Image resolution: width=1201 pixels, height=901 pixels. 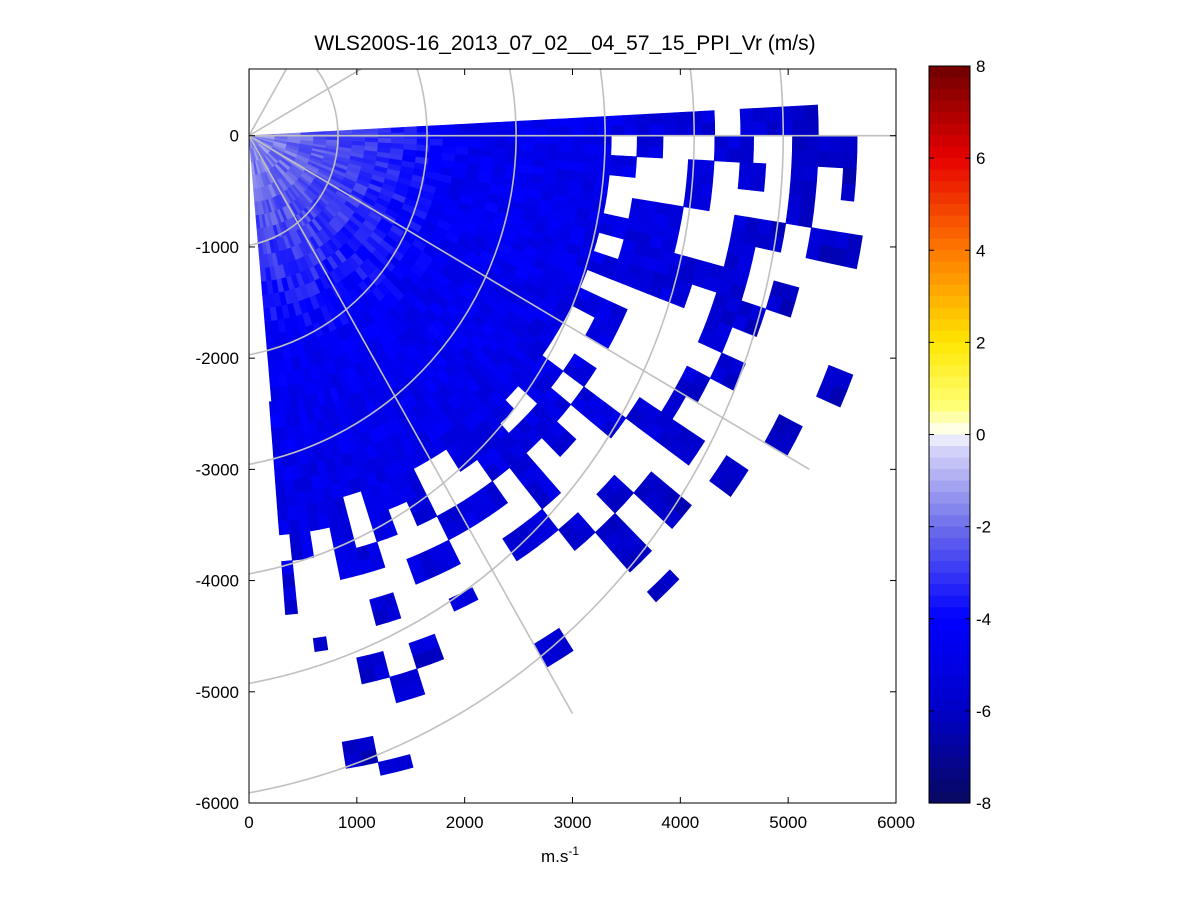 What do you see at coordinates (980, 250) in the screenshot?
I see `colorbar-tick-label: 4` at bounding box center [980, 250].